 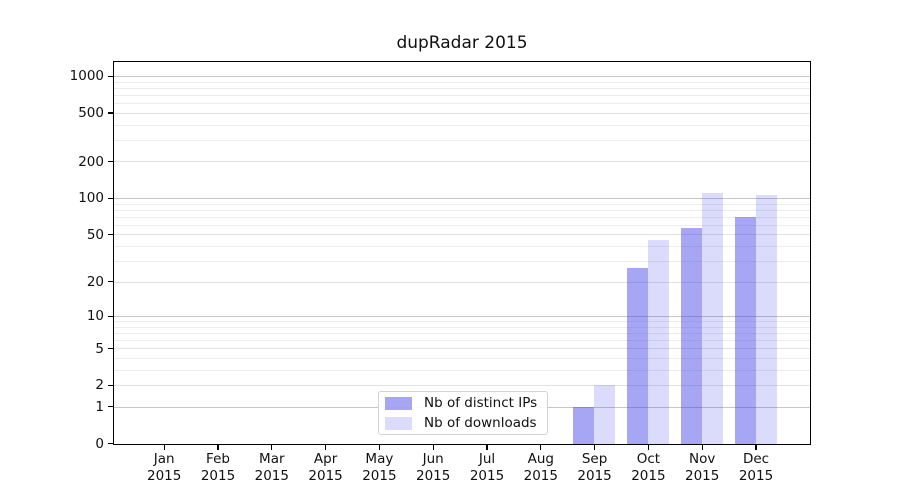 What do you see at coordinates (584, 425) in the screenshot?
I see `bar-ips-sep` at bounding box center [584, 425].